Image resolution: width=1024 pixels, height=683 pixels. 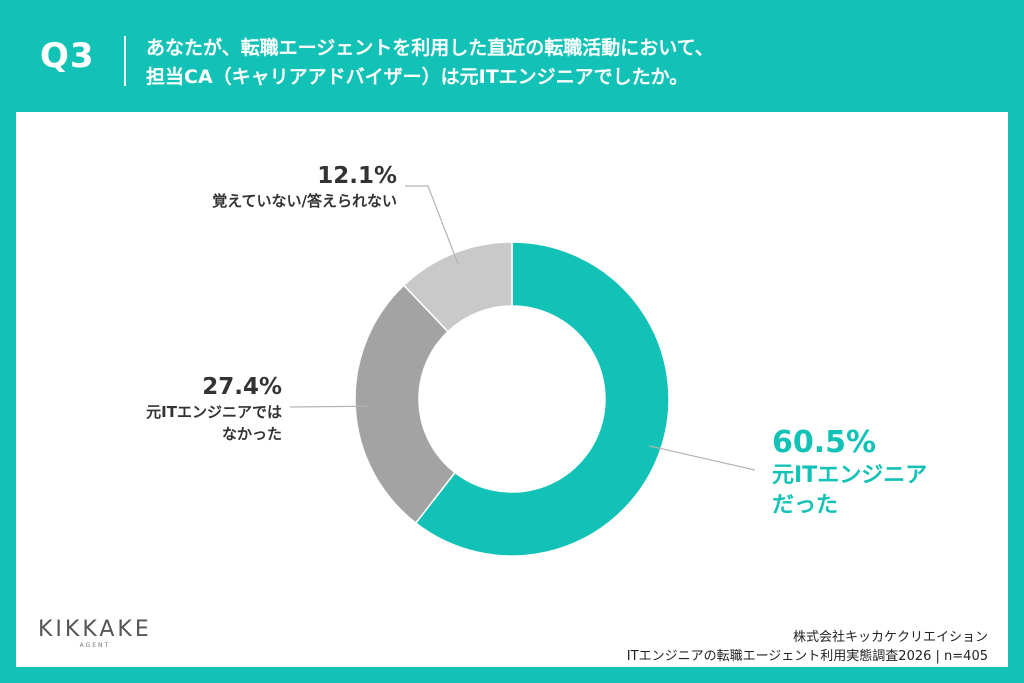 What do you see at coordinates (271, 187) in the screenshot?
I see `label-unknown: 12.1% 覚えていない/答えられない` at bounding box center [271, 187].